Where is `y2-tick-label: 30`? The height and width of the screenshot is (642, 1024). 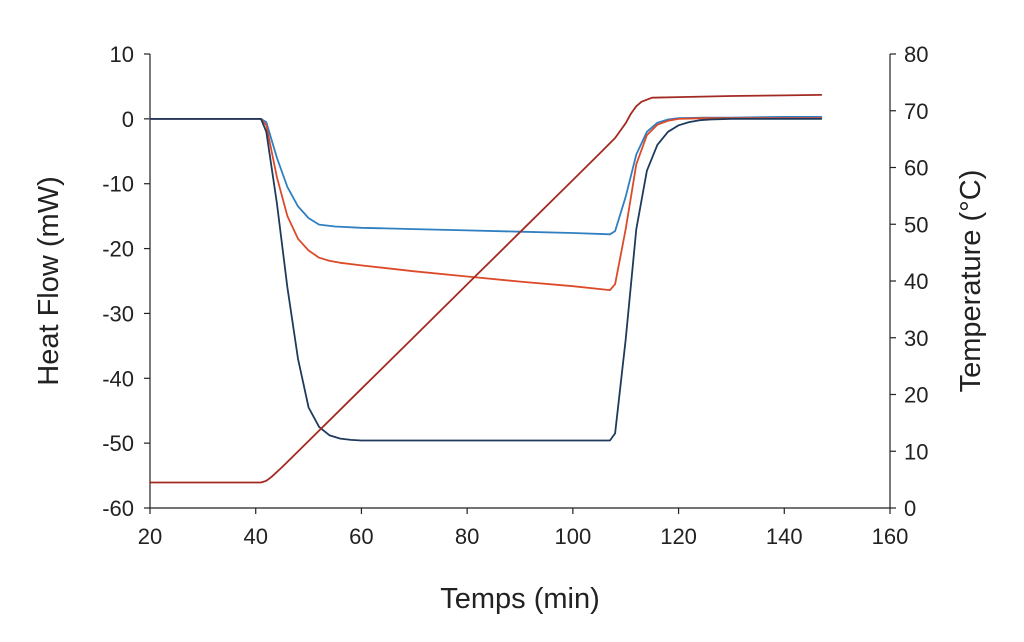 y2-tick-label: 30 is located at coordinates (916, 338).